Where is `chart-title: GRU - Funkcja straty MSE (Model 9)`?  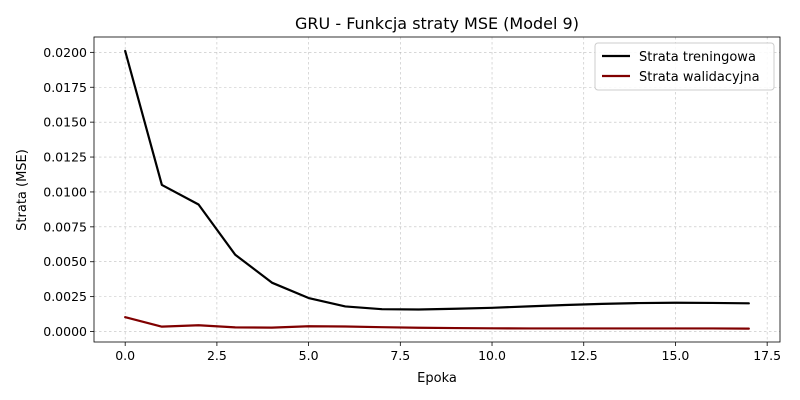
chart-title: GRU - Funkcja straty MSE (Model 9) is located at coordinates (437, 23).